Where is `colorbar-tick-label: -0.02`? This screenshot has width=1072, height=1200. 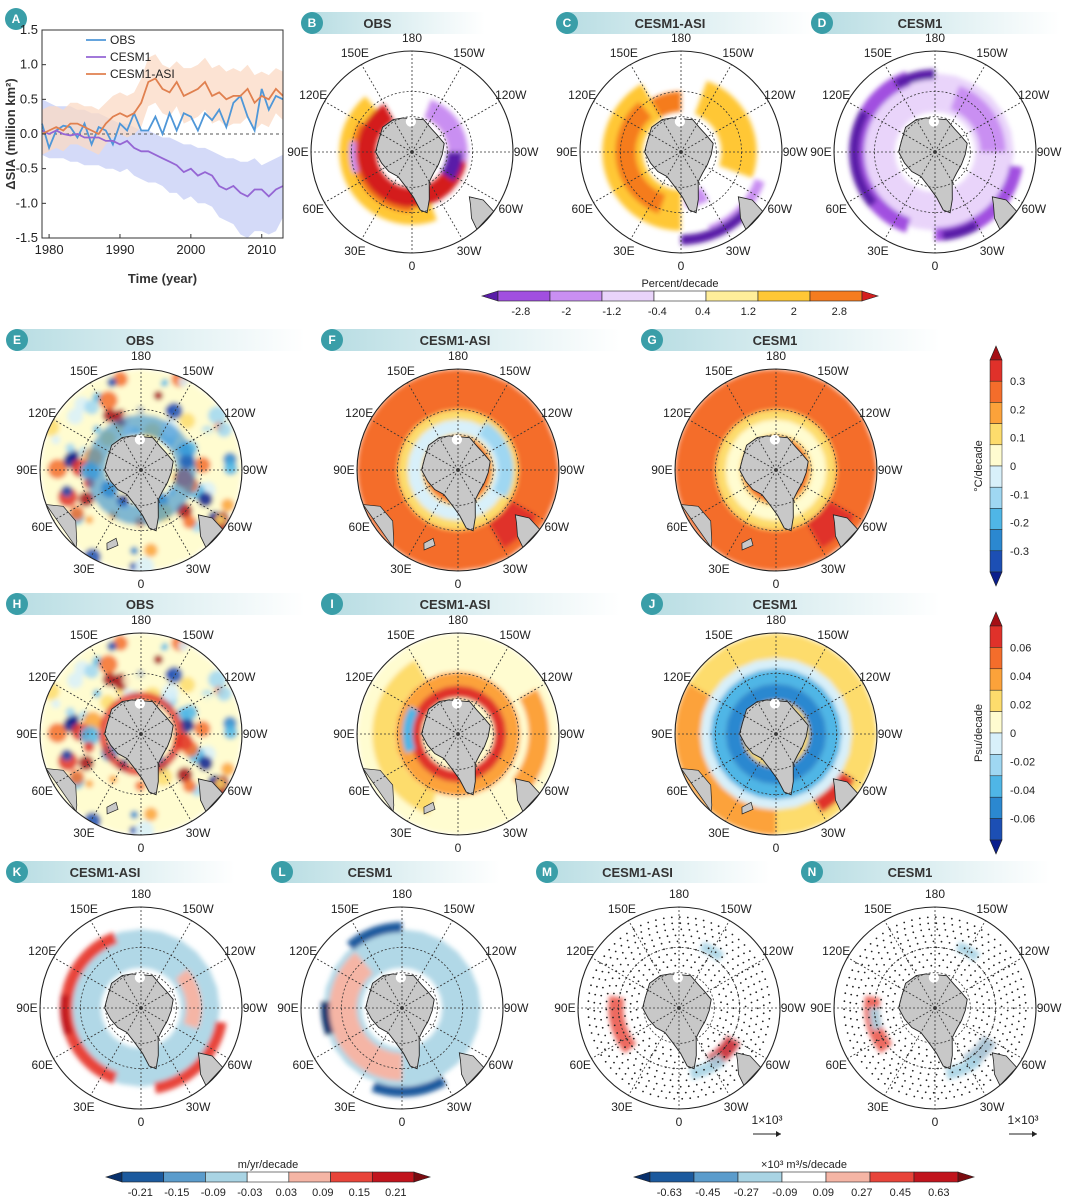 colorbar-tick-label: -0.02 is located at coordinates (1022, 763).